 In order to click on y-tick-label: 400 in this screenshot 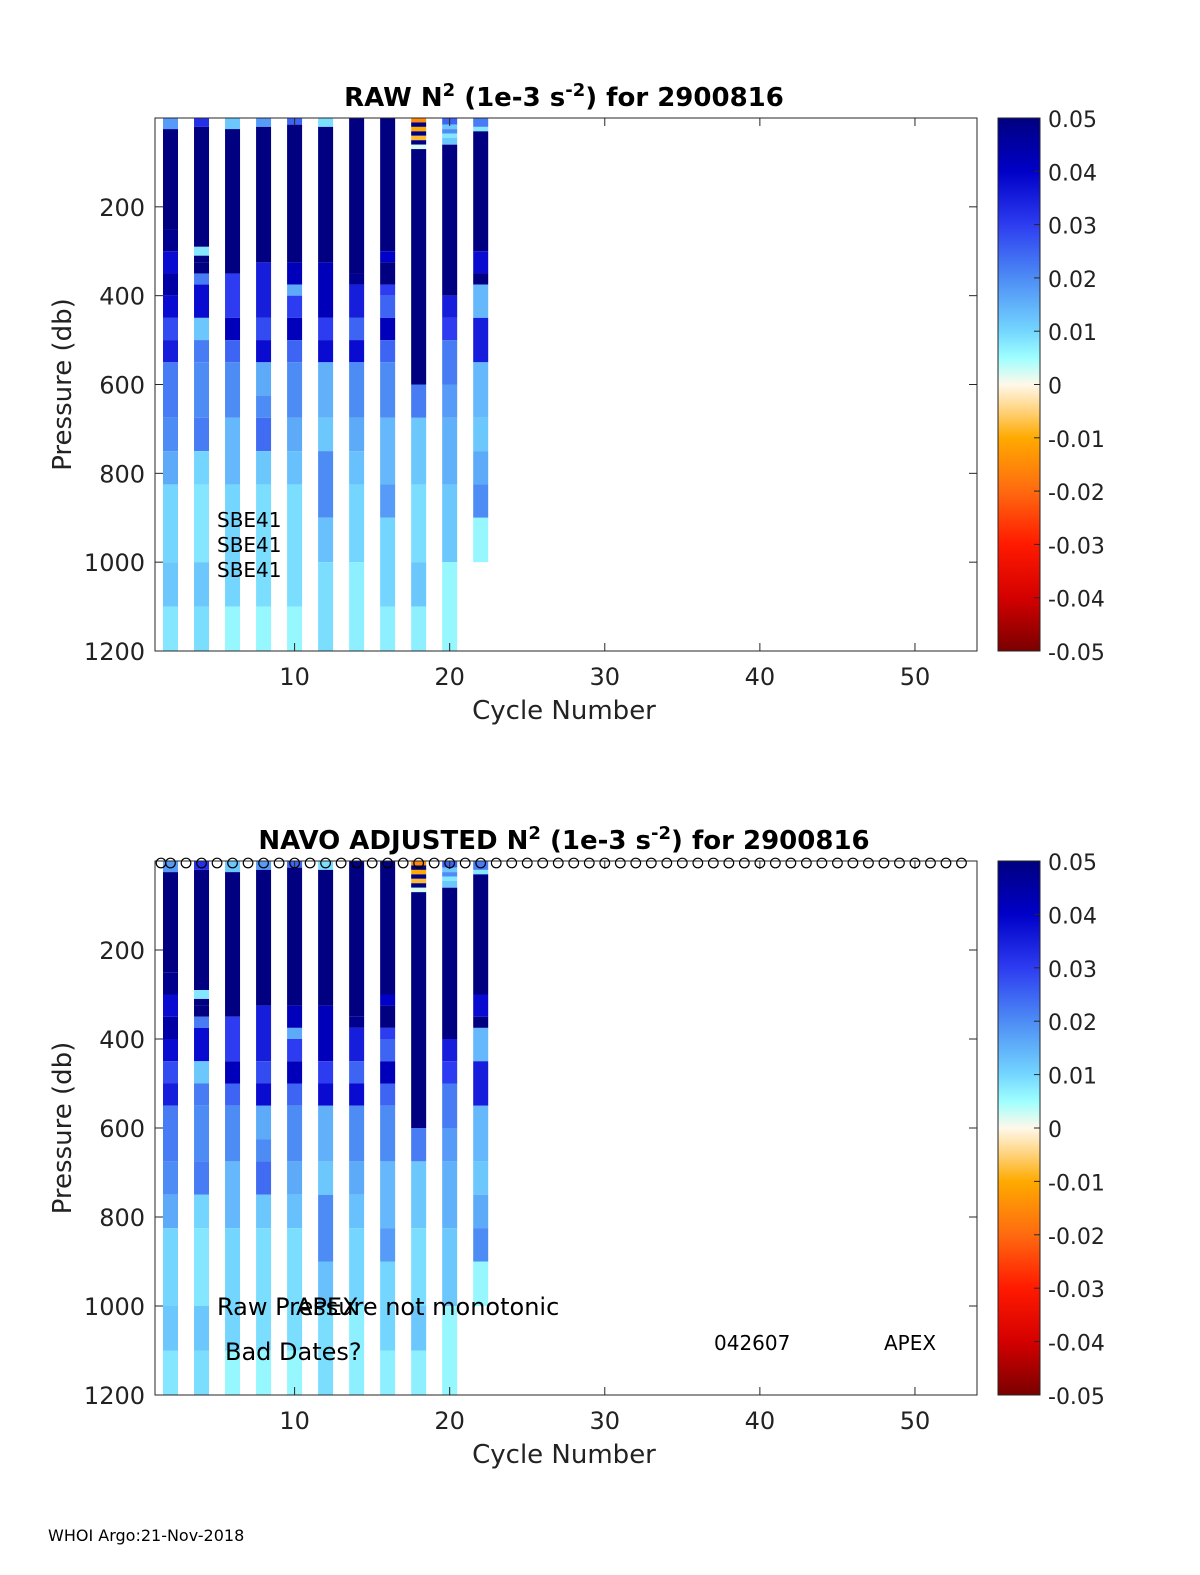, I will do `click(122, 297)`.